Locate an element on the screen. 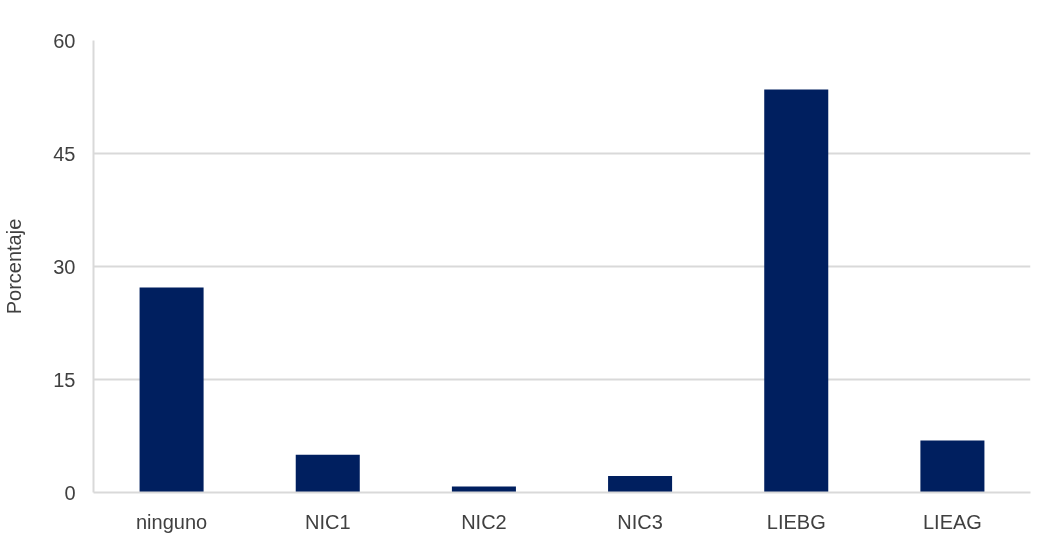  x-tick-label: NIC2 is located at coordinates (484, 521).